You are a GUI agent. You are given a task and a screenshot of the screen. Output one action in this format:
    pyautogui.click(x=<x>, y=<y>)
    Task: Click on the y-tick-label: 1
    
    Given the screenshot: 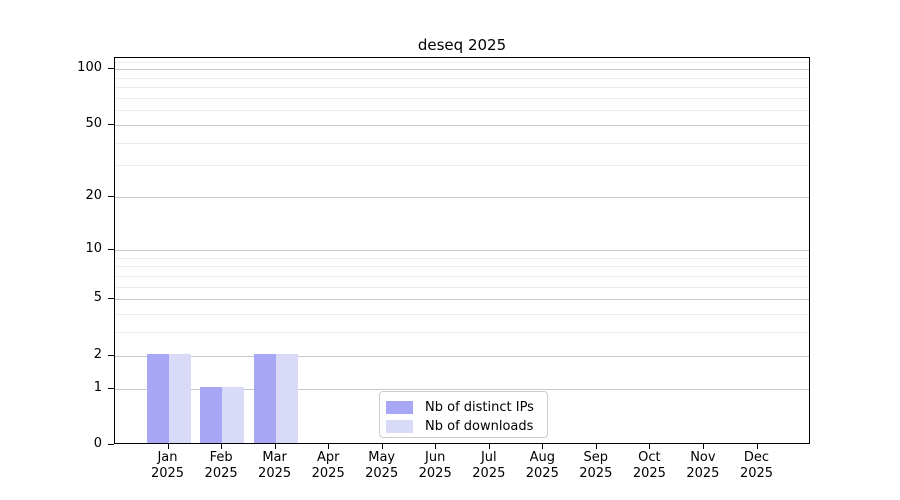 What is the action you would take?
    pyautogui.click(x=97, y=387)
    